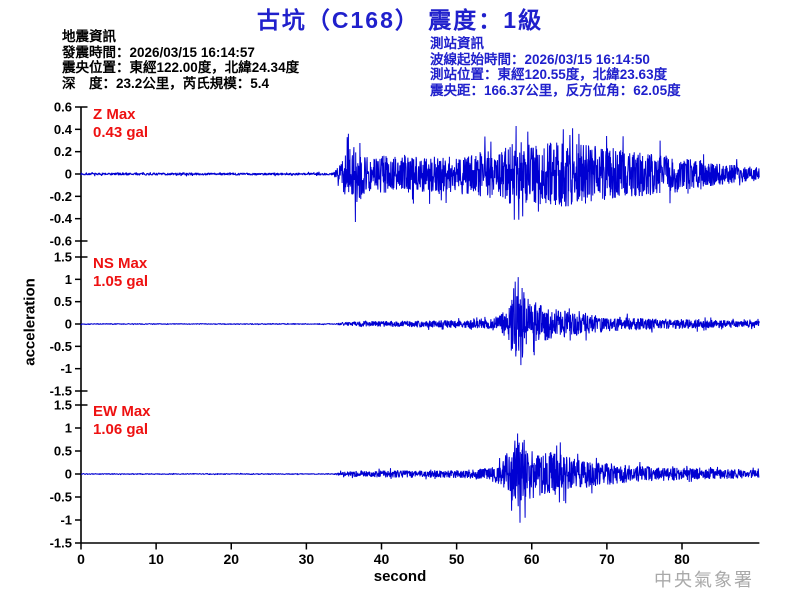  I want to click on ns-max-label: NS Max 1.05 gal, so click(120, 273).